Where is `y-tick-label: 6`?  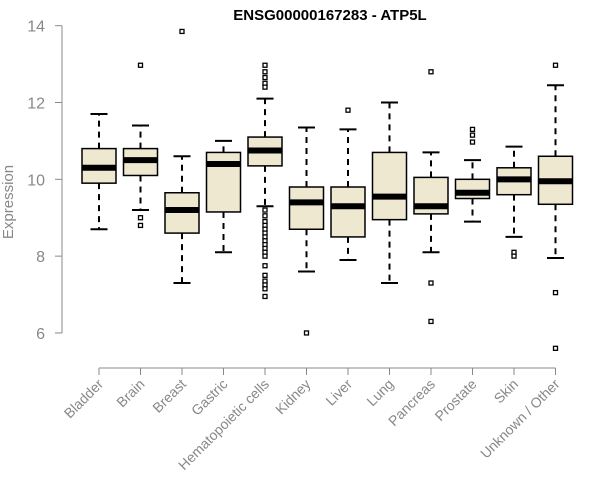 y-tick-label: 6 is located at coordinates (40, 334).